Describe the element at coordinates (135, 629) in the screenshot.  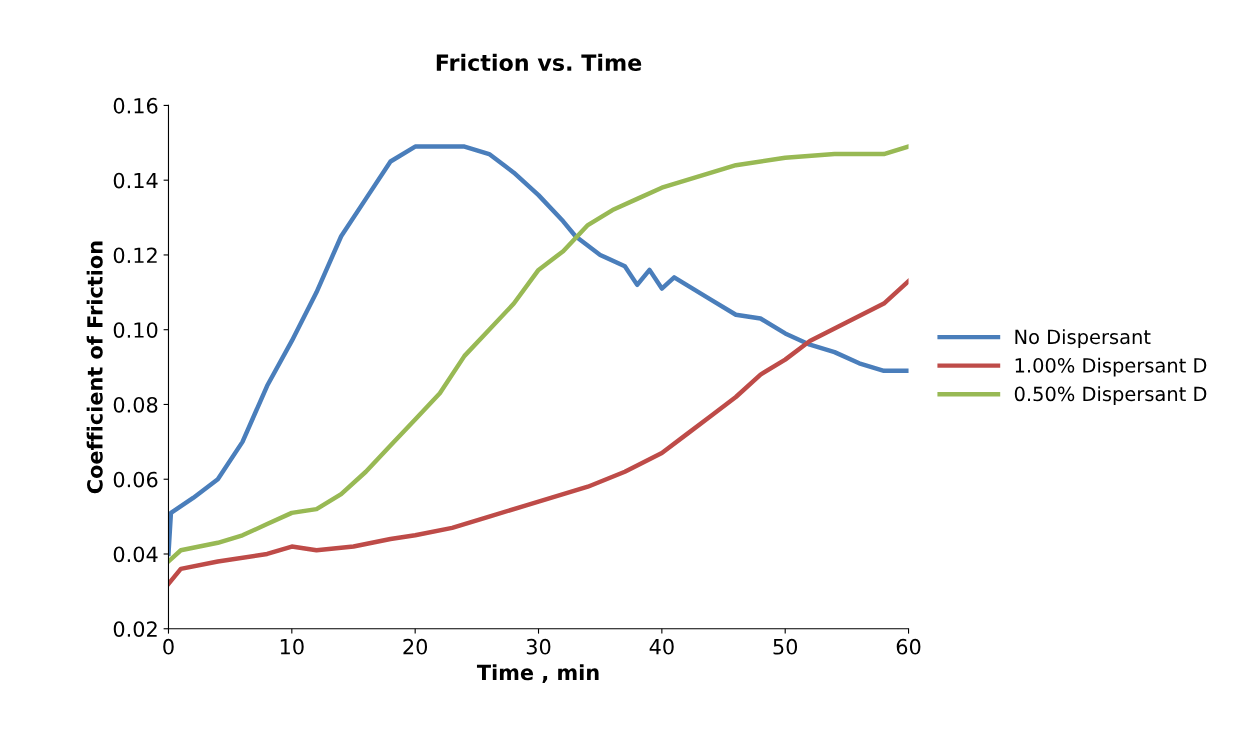
I see `y-tick-label: 0.02` at that location.